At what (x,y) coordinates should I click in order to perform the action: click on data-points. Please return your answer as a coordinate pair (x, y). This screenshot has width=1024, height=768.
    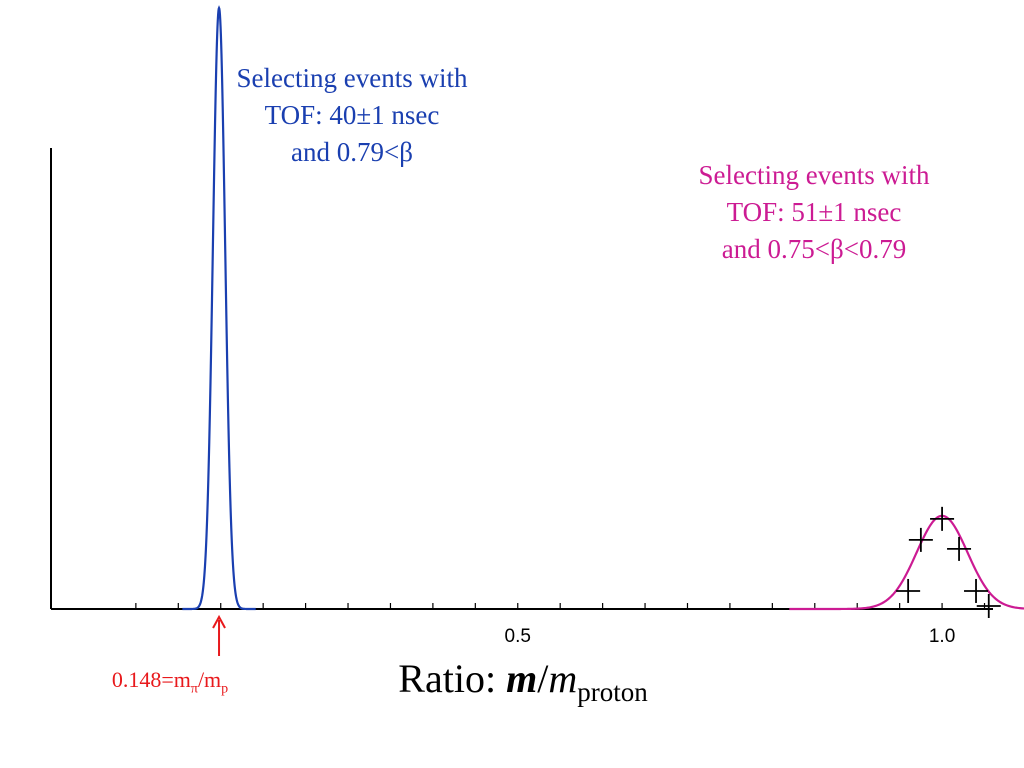
    Looking at the image, I should click on (948, 562).